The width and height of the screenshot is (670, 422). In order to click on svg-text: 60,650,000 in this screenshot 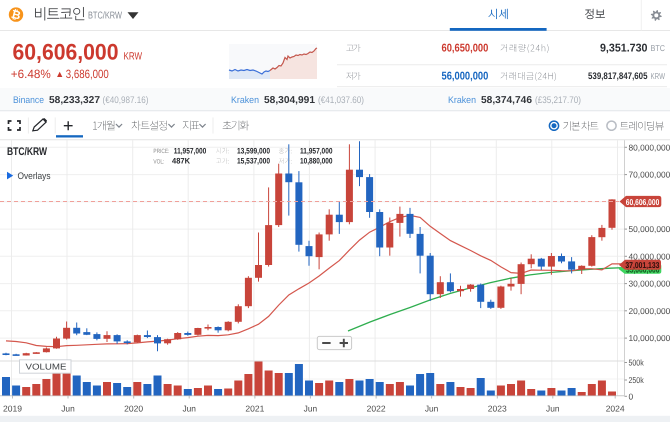, I will do `click(465, 49)`.